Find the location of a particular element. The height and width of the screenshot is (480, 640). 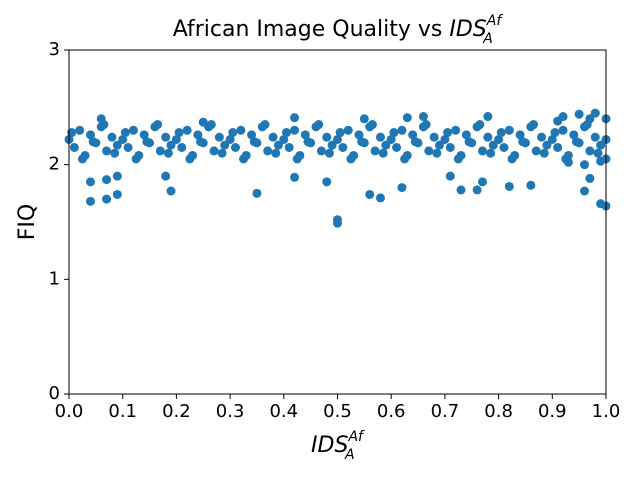

x-tick-label: 0.1 is located at coordinates (122, 411).